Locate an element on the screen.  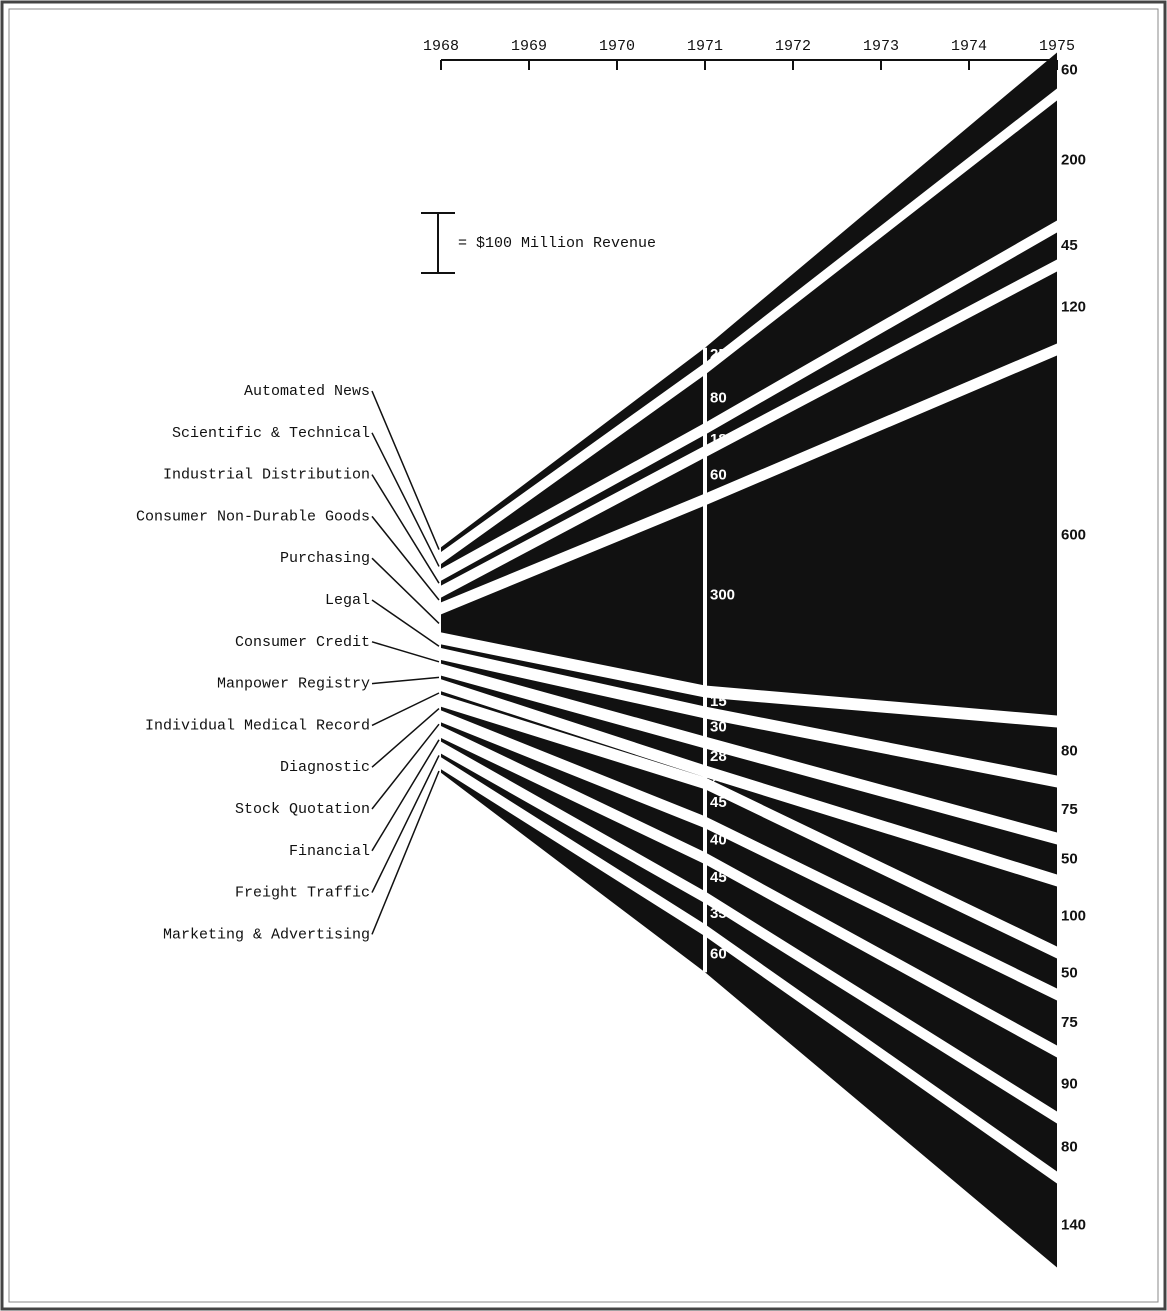
category-label: Manpower Registry is located at coordinates (293, 684).